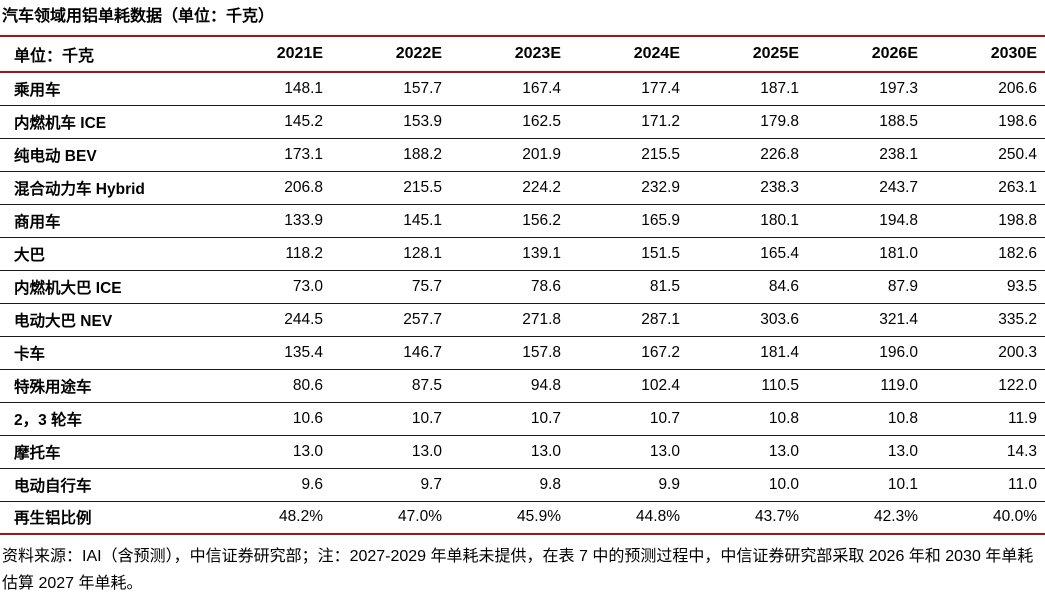 The width and height of the screenshot is (1045, 599). What do you see at coordinates (902, 286) in the screenshot?
I see `value-cell: 87.9` at bounding box center [902, 286].